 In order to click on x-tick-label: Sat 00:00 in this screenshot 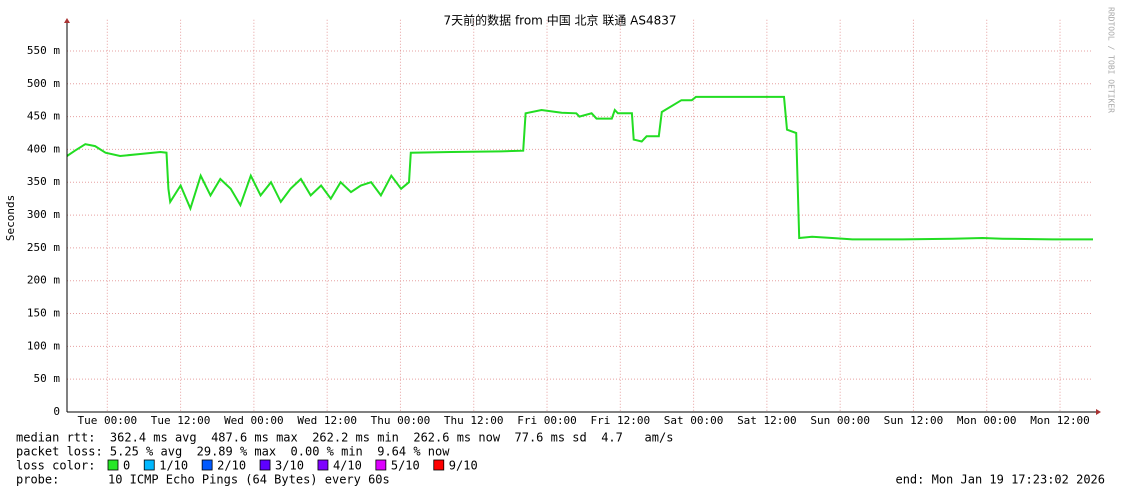, I will do `click(694, 420)`.